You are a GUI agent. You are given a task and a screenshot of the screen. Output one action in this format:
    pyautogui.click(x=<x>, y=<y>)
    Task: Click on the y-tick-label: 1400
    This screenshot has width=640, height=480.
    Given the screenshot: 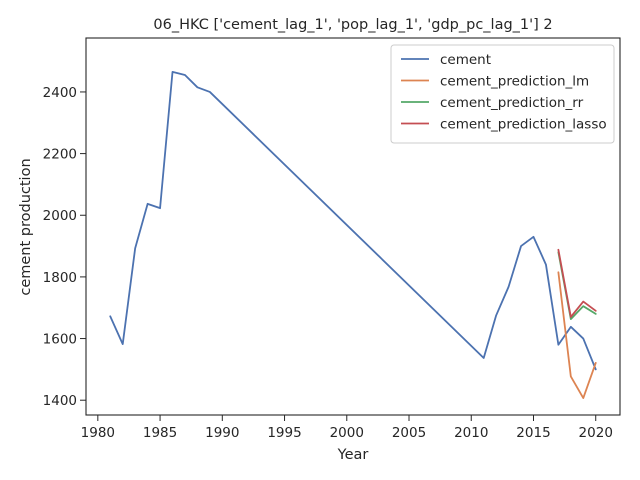 What is the action you would take?
    pyautogui.click(x=60, y=401)
    